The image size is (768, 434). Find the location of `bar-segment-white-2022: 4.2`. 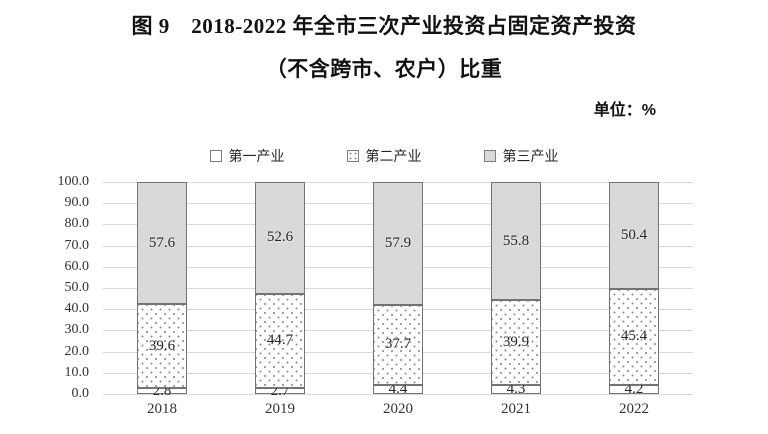

bar-segment-white-2022: 4.2 is located at coordinates (634, 389).